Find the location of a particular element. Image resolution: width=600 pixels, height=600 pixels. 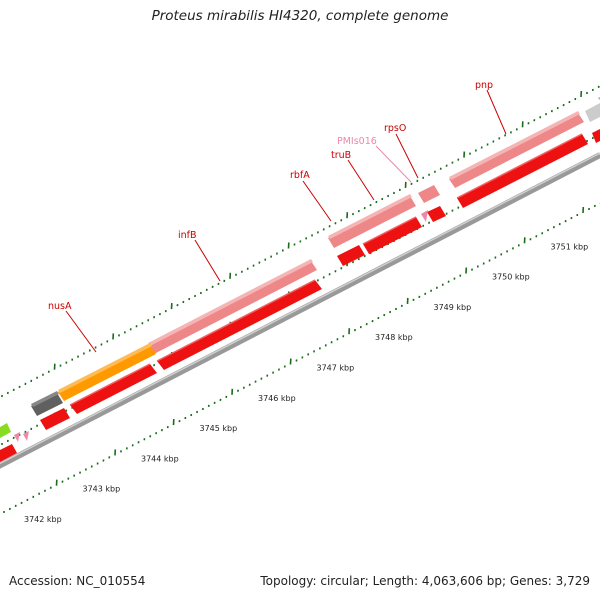

scale-label: 3751 kbp is located at coordinates (570, 246).